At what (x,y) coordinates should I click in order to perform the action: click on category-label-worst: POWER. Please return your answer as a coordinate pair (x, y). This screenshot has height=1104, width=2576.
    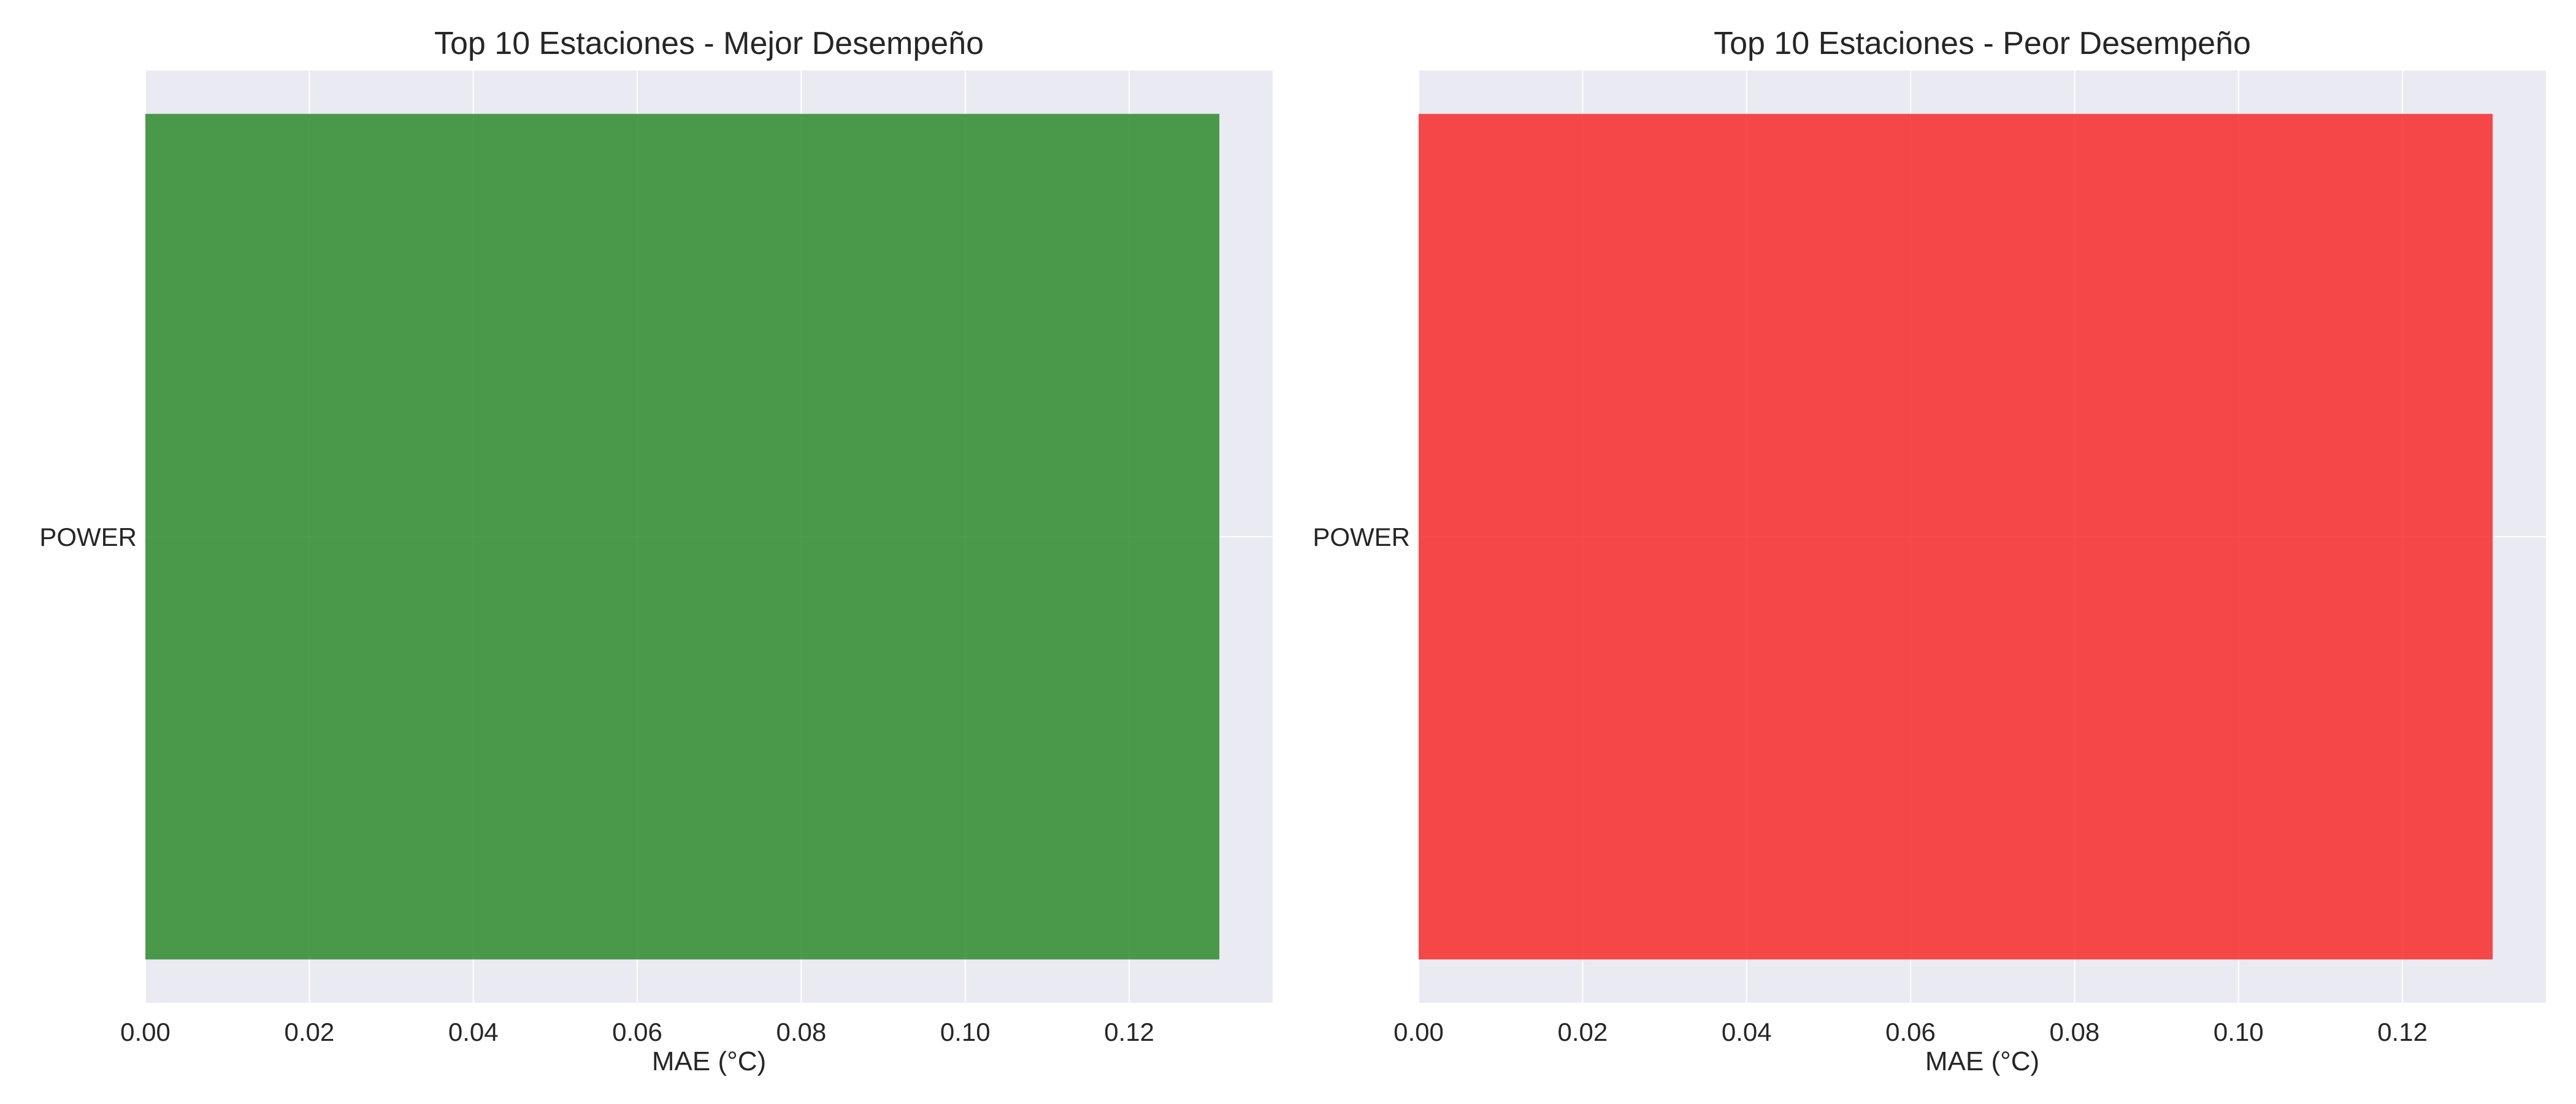
    Looking at the image, I should click on (1361, 537).